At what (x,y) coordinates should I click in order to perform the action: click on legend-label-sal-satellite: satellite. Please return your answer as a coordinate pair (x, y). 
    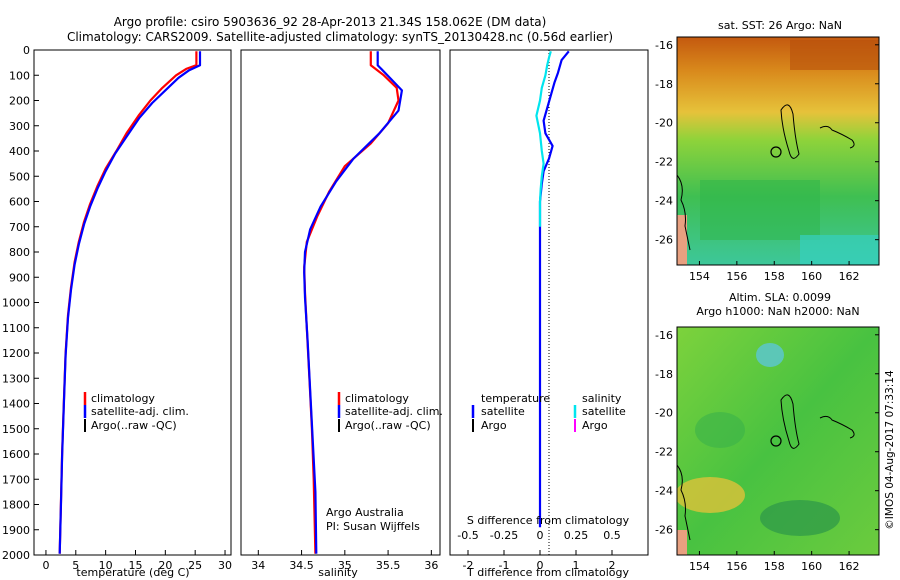
    Looking at the image, I should click on (604, 411).